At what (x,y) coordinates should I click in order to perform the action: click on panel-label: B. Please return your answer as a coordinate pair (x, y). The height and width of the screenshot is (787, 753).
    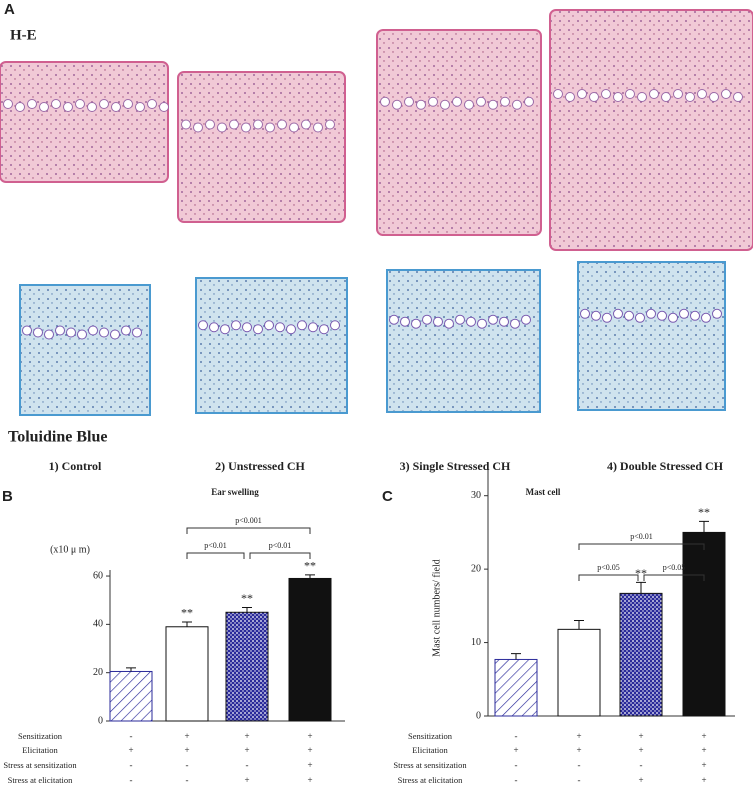
    Looking at the image, I should click on (7, 496).